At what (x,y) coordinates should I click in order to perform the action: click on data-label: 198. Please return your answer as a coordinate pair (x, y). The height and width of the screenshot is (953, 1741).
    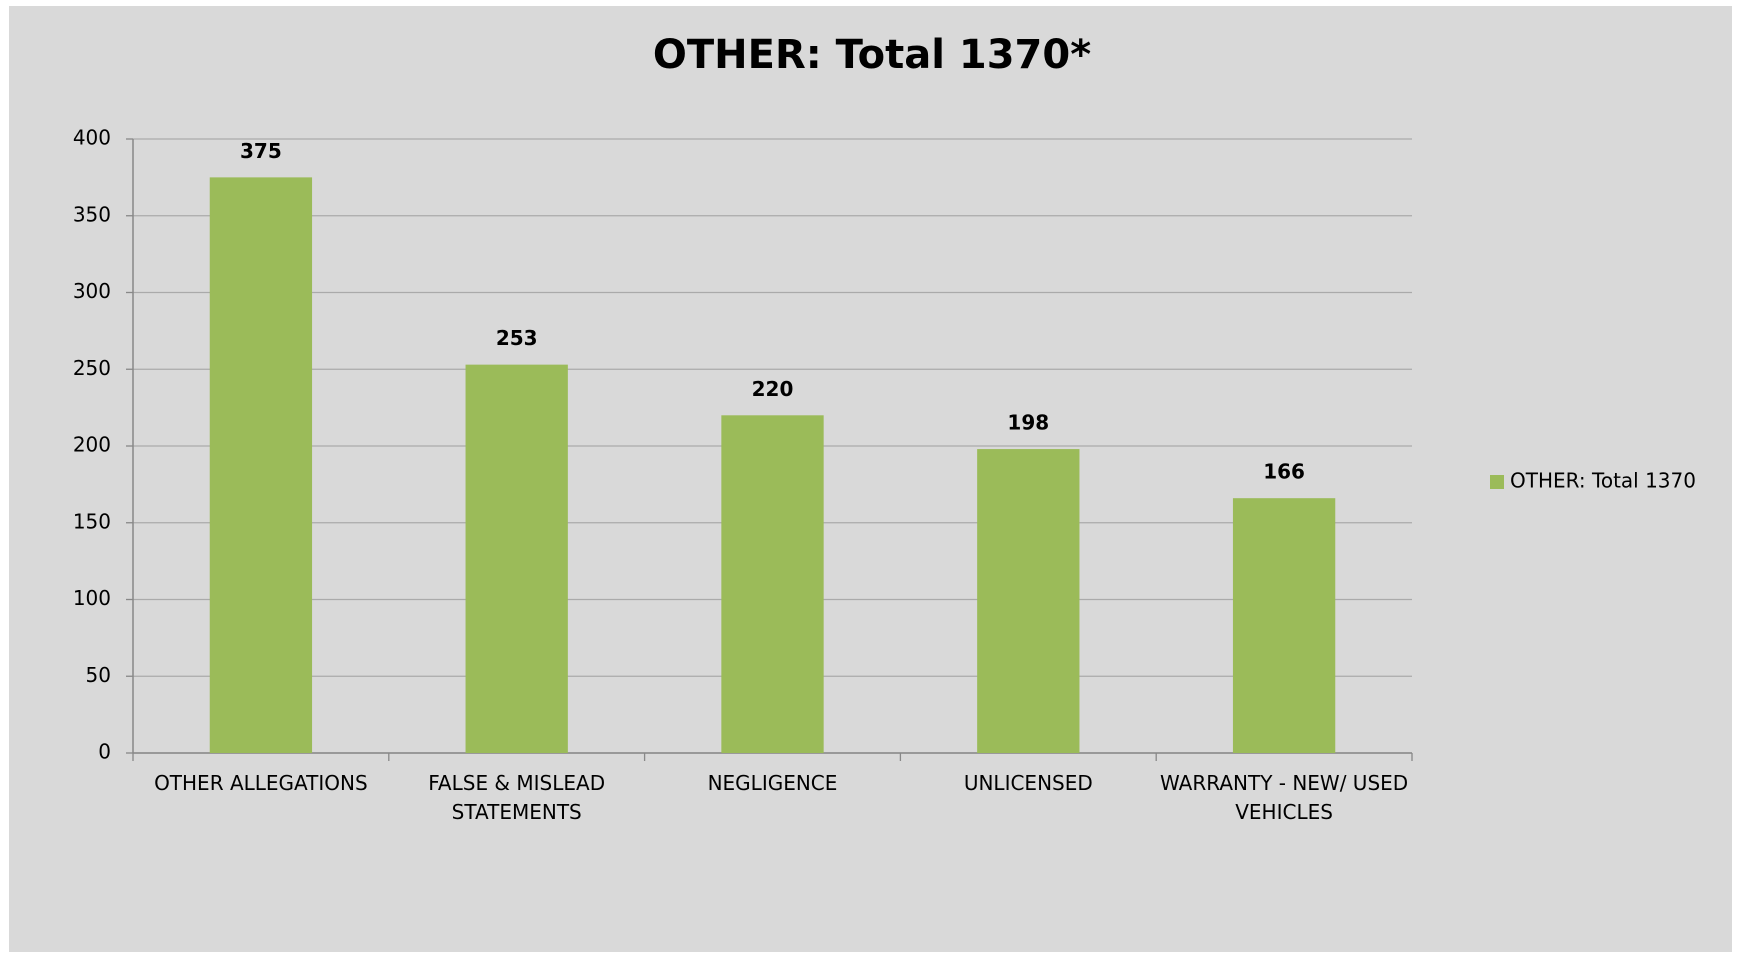
    Looking at the image, I should click on (1028, 423).